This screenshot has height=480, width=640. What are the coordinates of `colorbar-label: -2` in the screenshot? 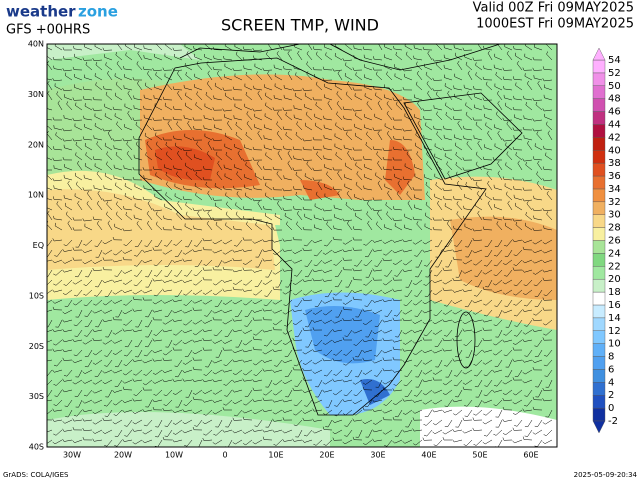 It's located at (613, 421).